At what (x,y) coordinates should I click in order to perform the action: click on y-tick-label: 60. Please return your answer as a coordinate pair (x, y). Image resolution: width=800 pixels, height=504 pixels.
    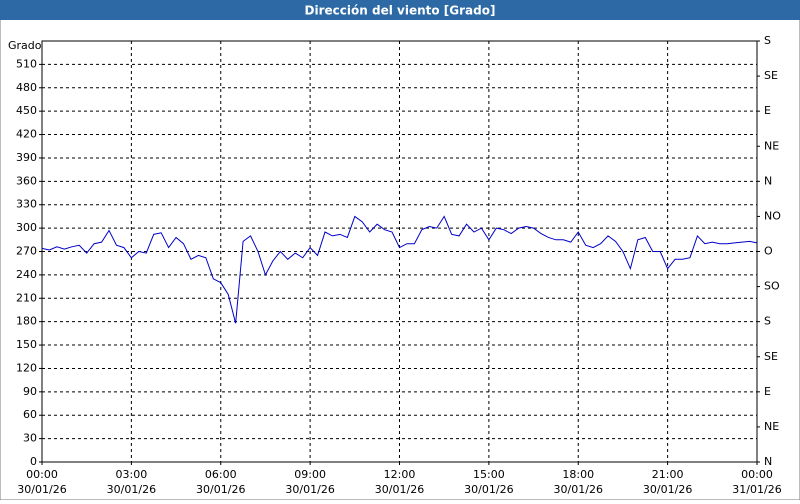
    Looking at the image, I should click on (30, 414).